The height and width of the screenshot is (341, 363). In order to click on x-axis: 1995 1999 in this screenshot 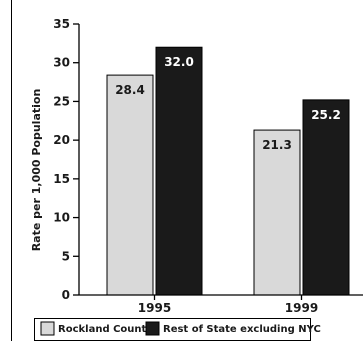, I will do `click(221, 304)`.